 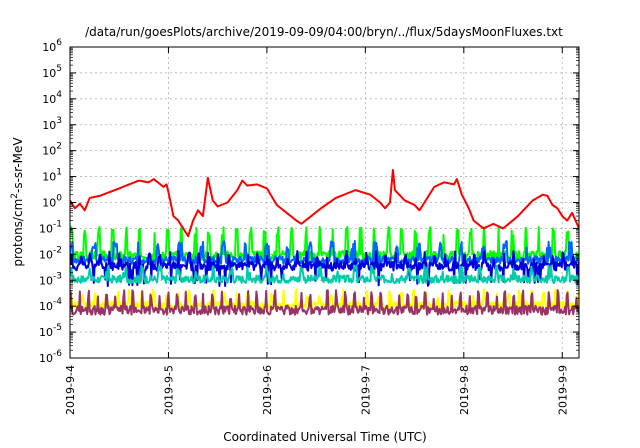 I want to click on y-tick-label: 10⁶, so click(x=52, y=46).